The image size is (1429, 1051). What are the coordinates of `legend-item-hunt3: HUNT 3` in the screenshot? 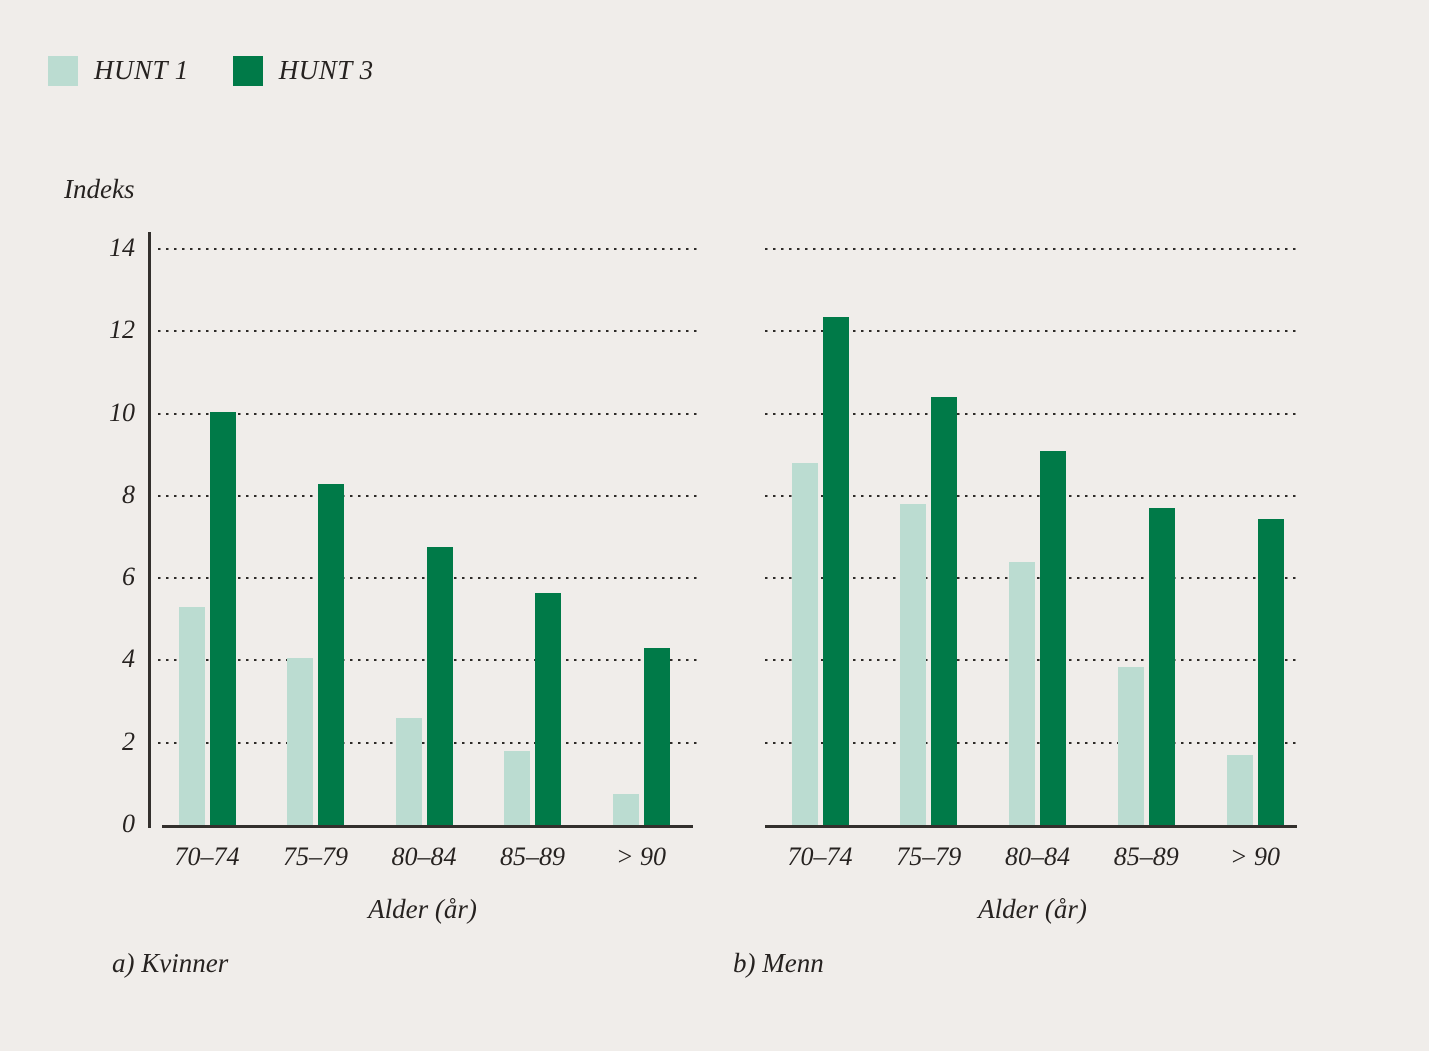 It's located at (303, 70).